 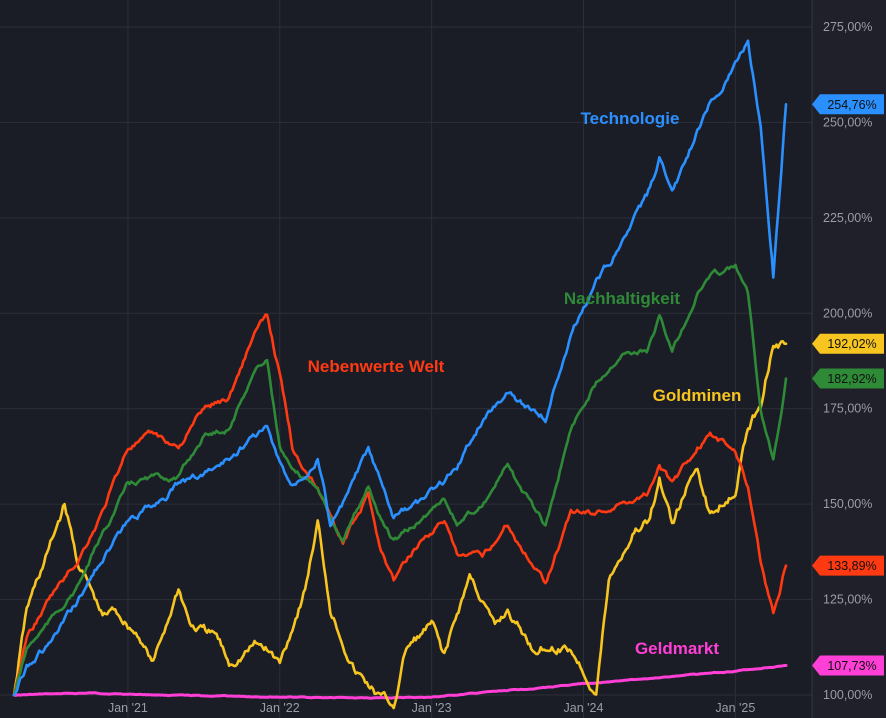 What do you see at coordinates (584, 708) in the screenshot?
I see `x-tick-label: Jan '24` at bounding box center [584, 708].